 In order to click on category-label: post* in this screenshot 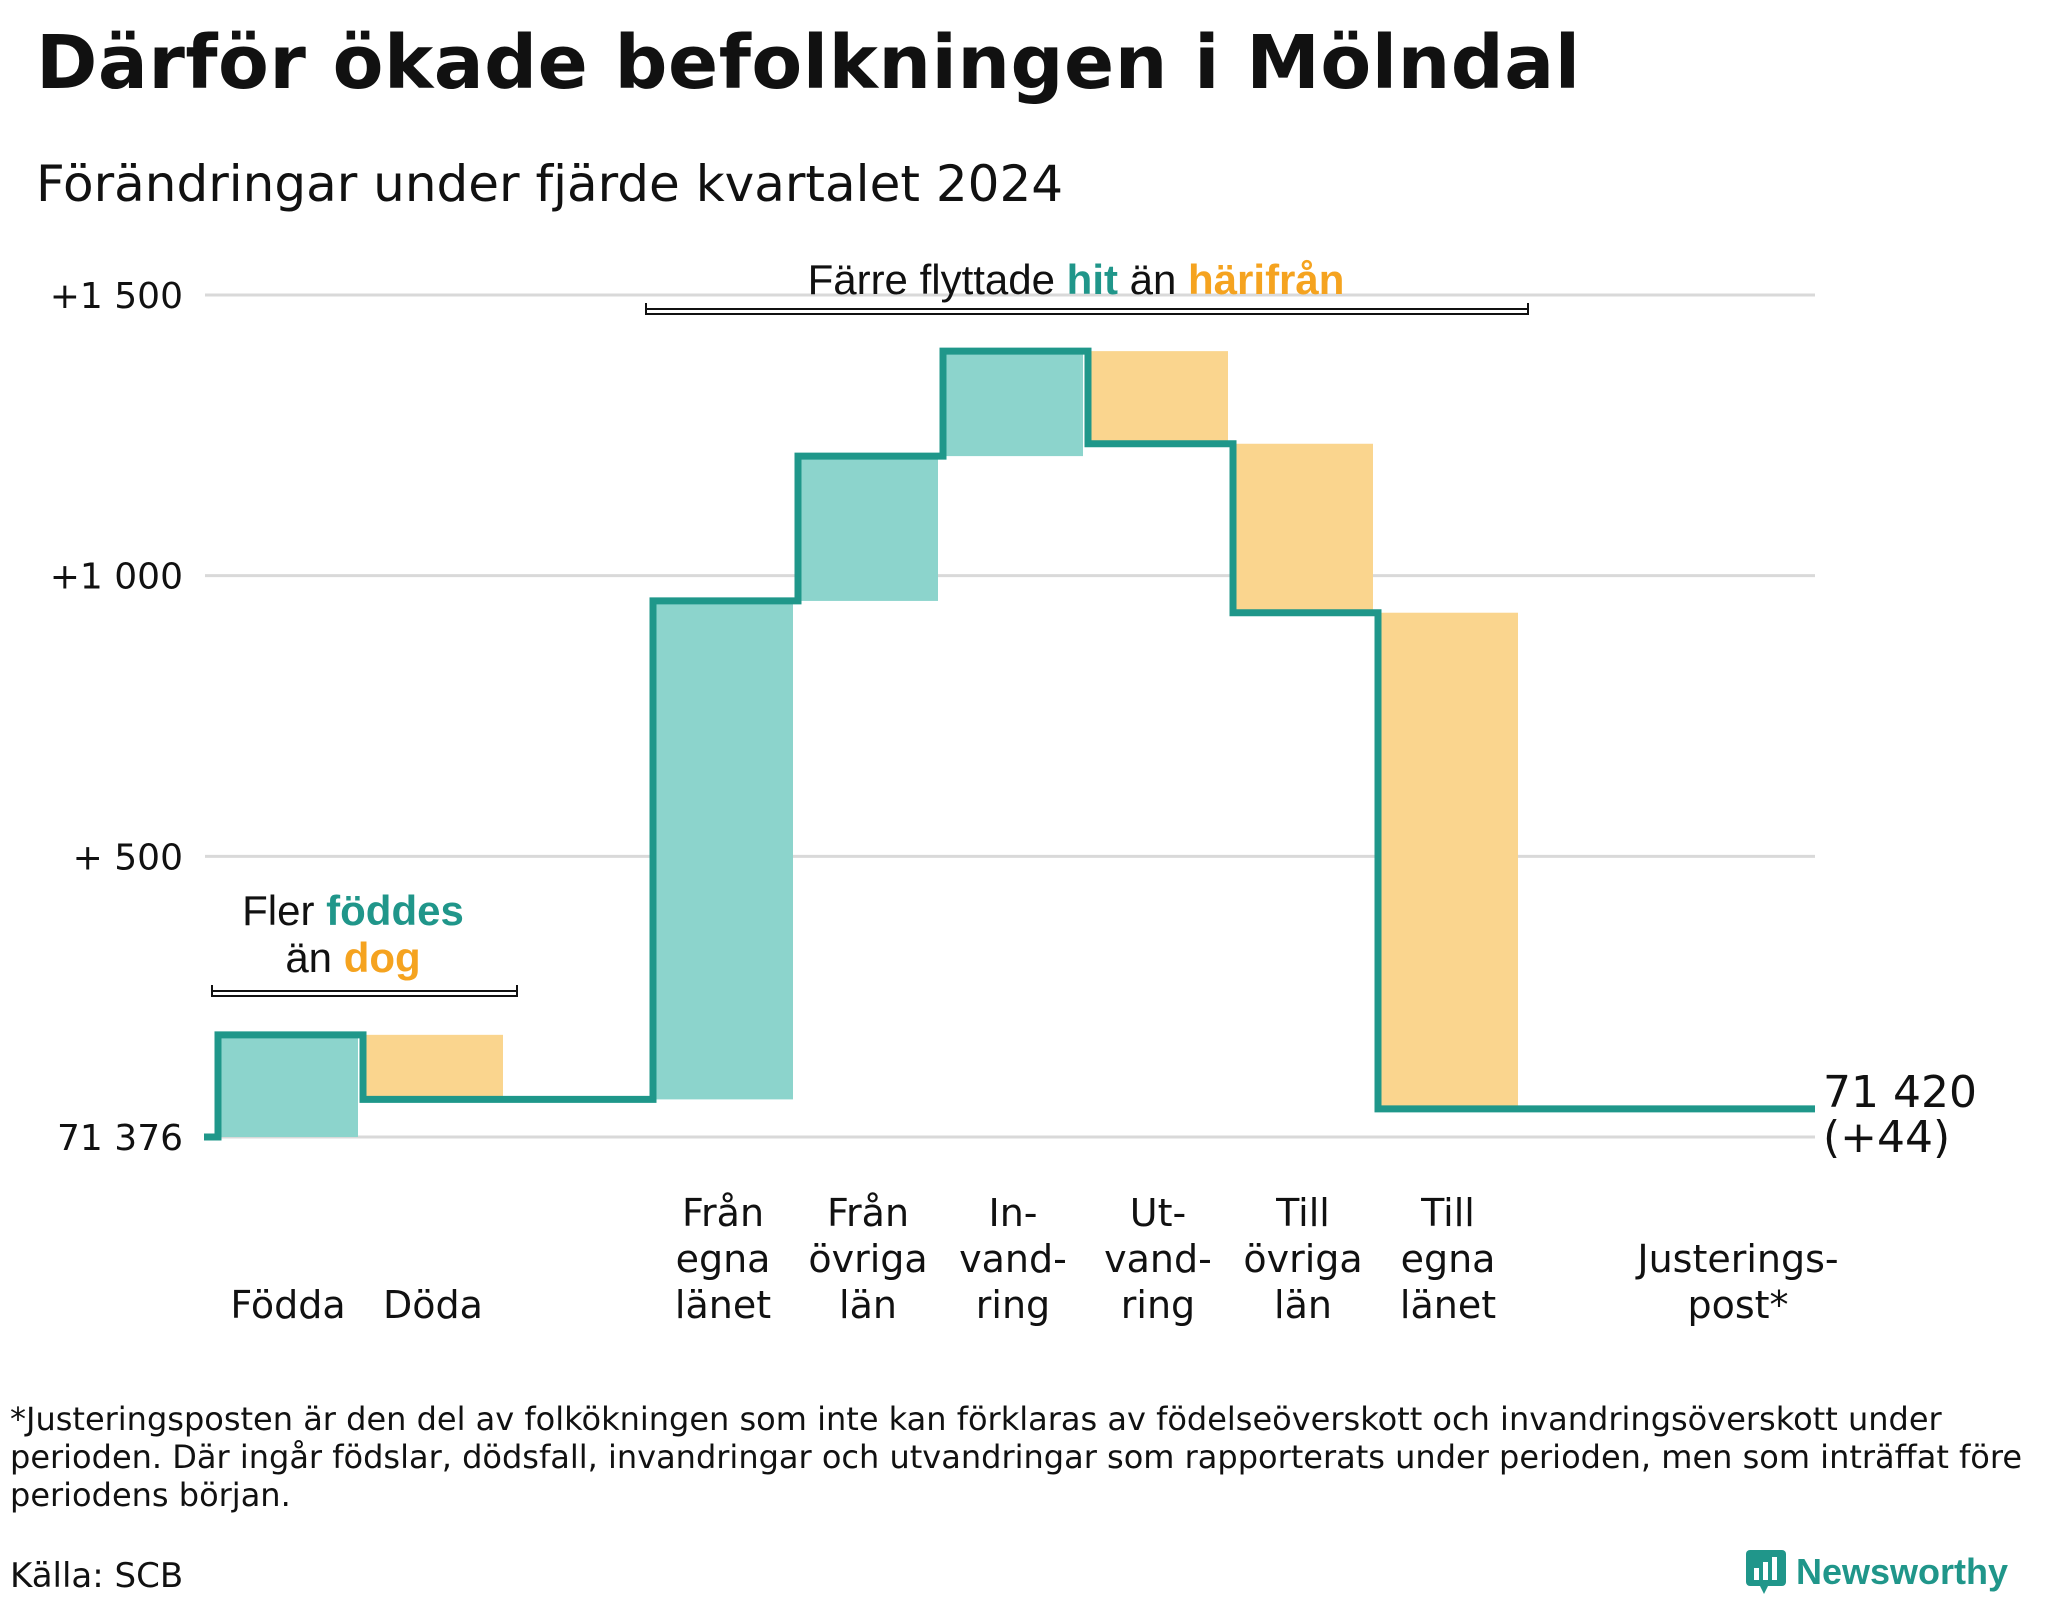, I will do `click(1737, 1305)`.